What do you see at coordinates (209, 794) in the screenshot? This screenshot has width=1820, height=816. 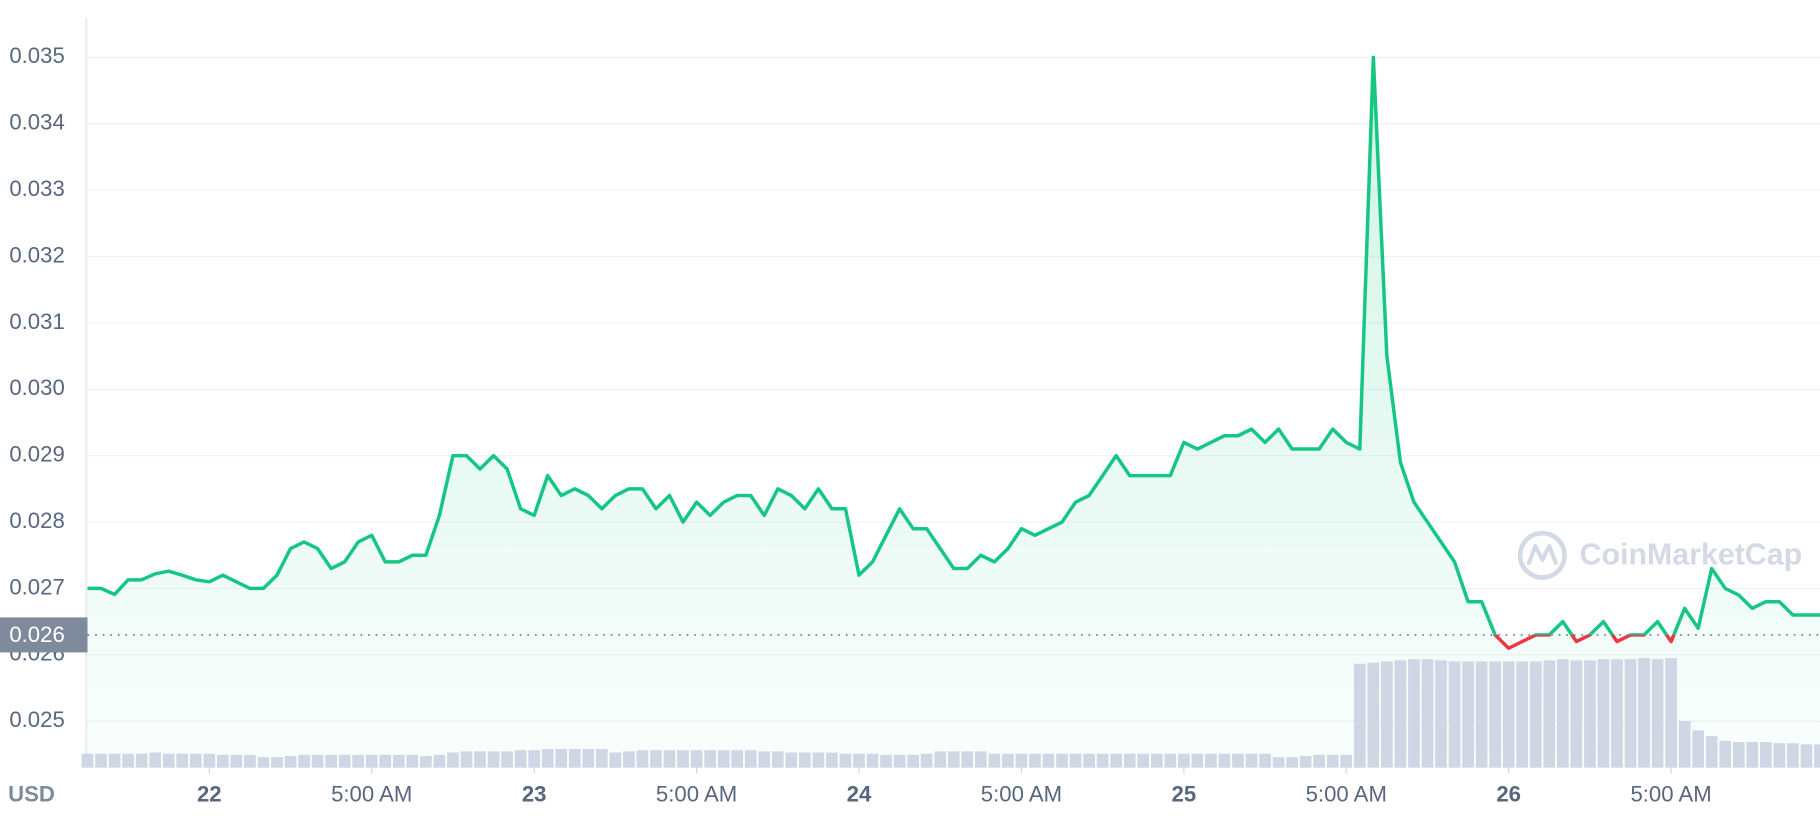 I see `x-tick-label: 22` at bounding box center [209, 794].